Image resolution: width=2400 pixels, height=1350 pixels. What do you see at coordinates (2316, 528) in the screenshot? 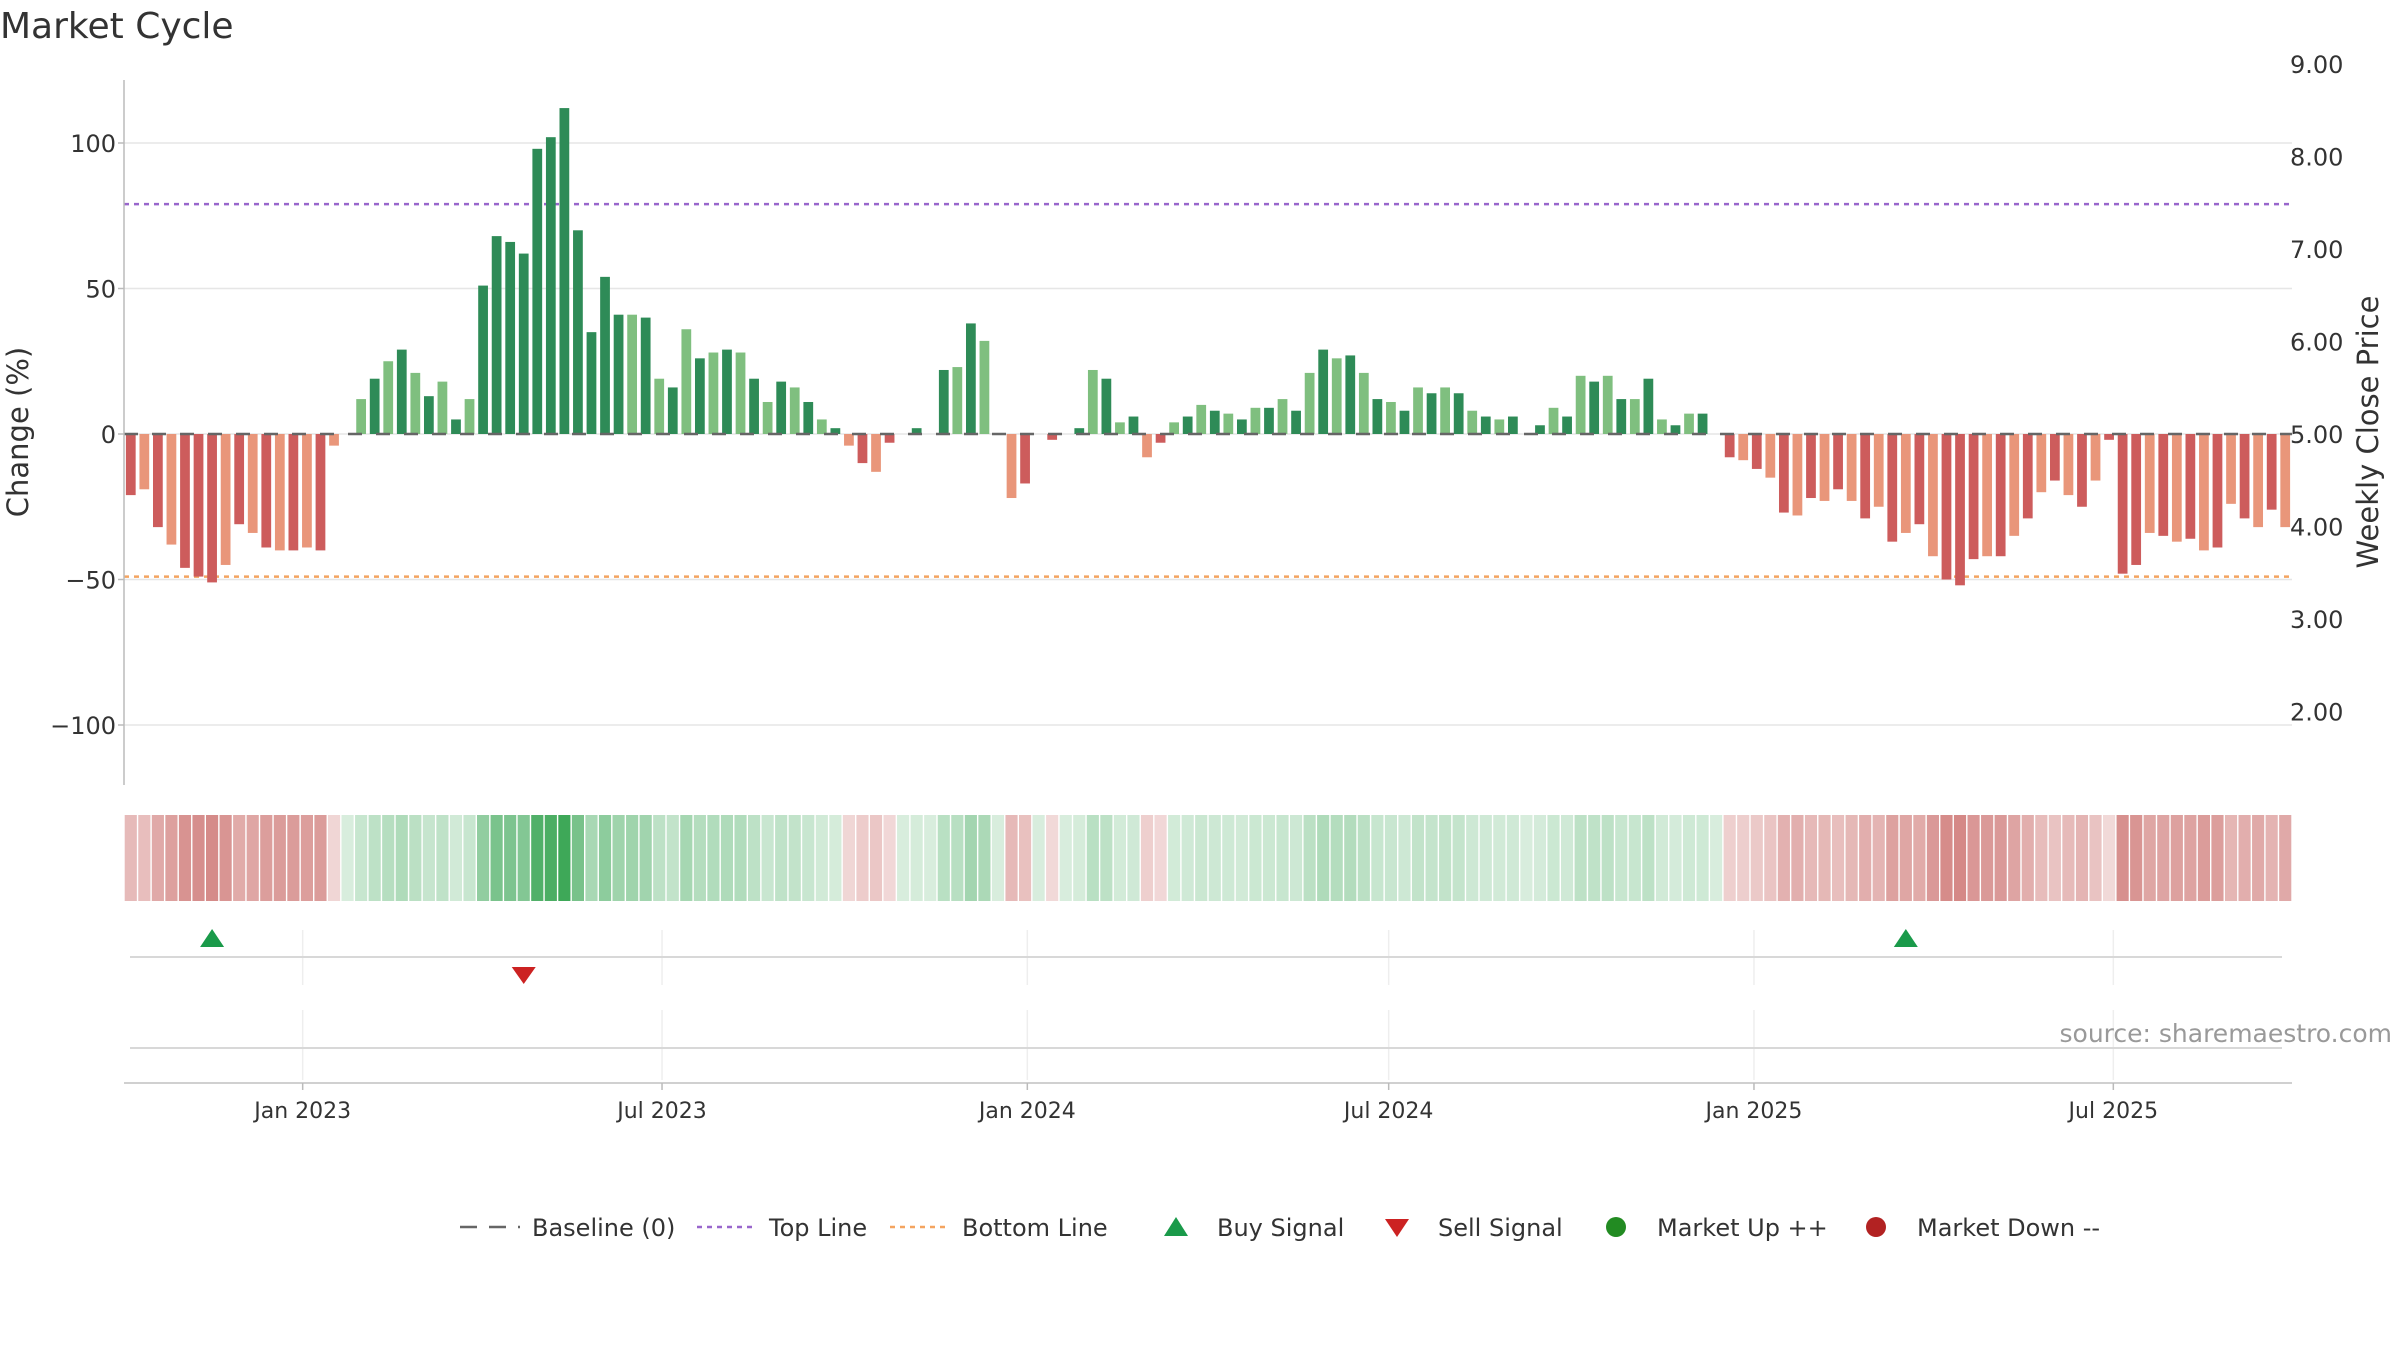
I see `y-right-tick-label: 4.00` at bounding box center [2316, 528].